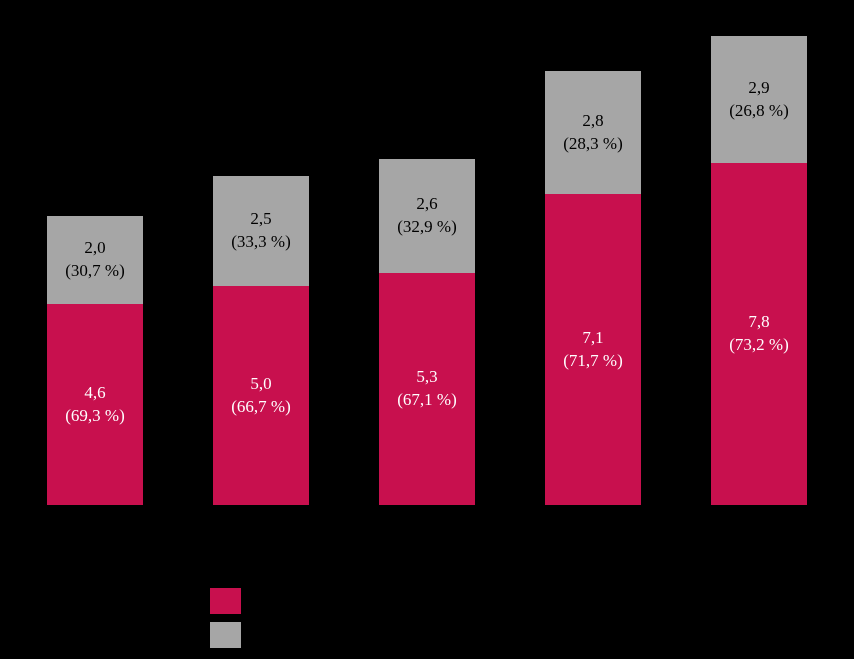 The image size is (854, 659). What do you see at coordinates (95, 270) in the screenshot?
I see `segment-percent-label: (30,7 %)` at bounding box center [95, 270].